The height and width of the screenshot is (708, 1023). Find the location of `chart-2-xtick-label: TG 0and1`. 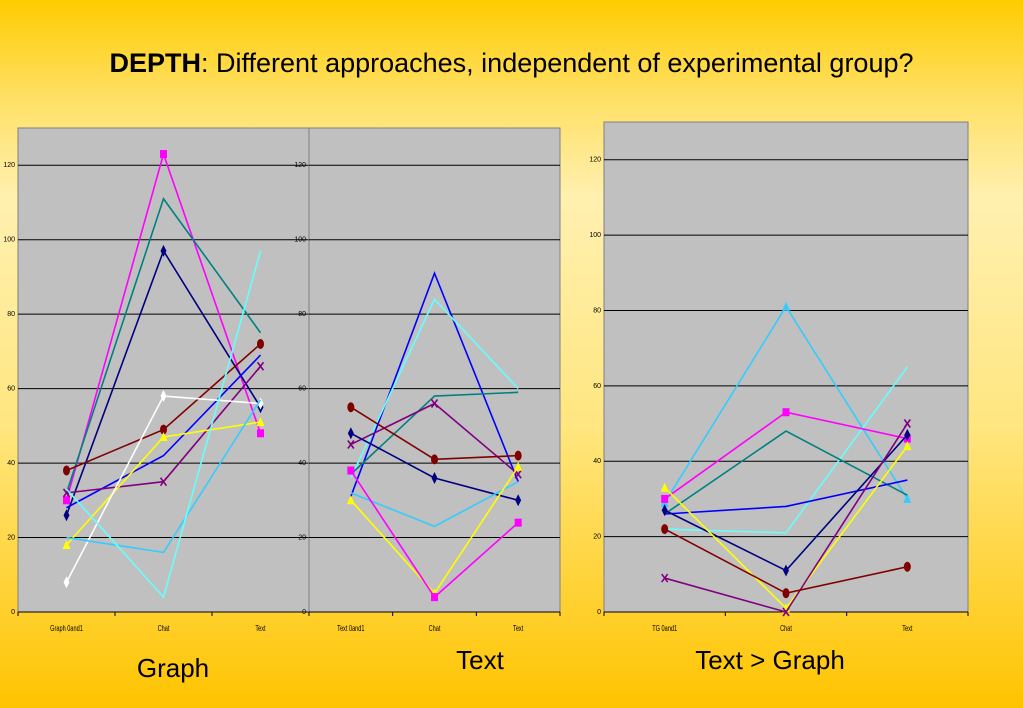

chart-2-xtick-label: TG 0and1 is located at coordinates (664, 629).